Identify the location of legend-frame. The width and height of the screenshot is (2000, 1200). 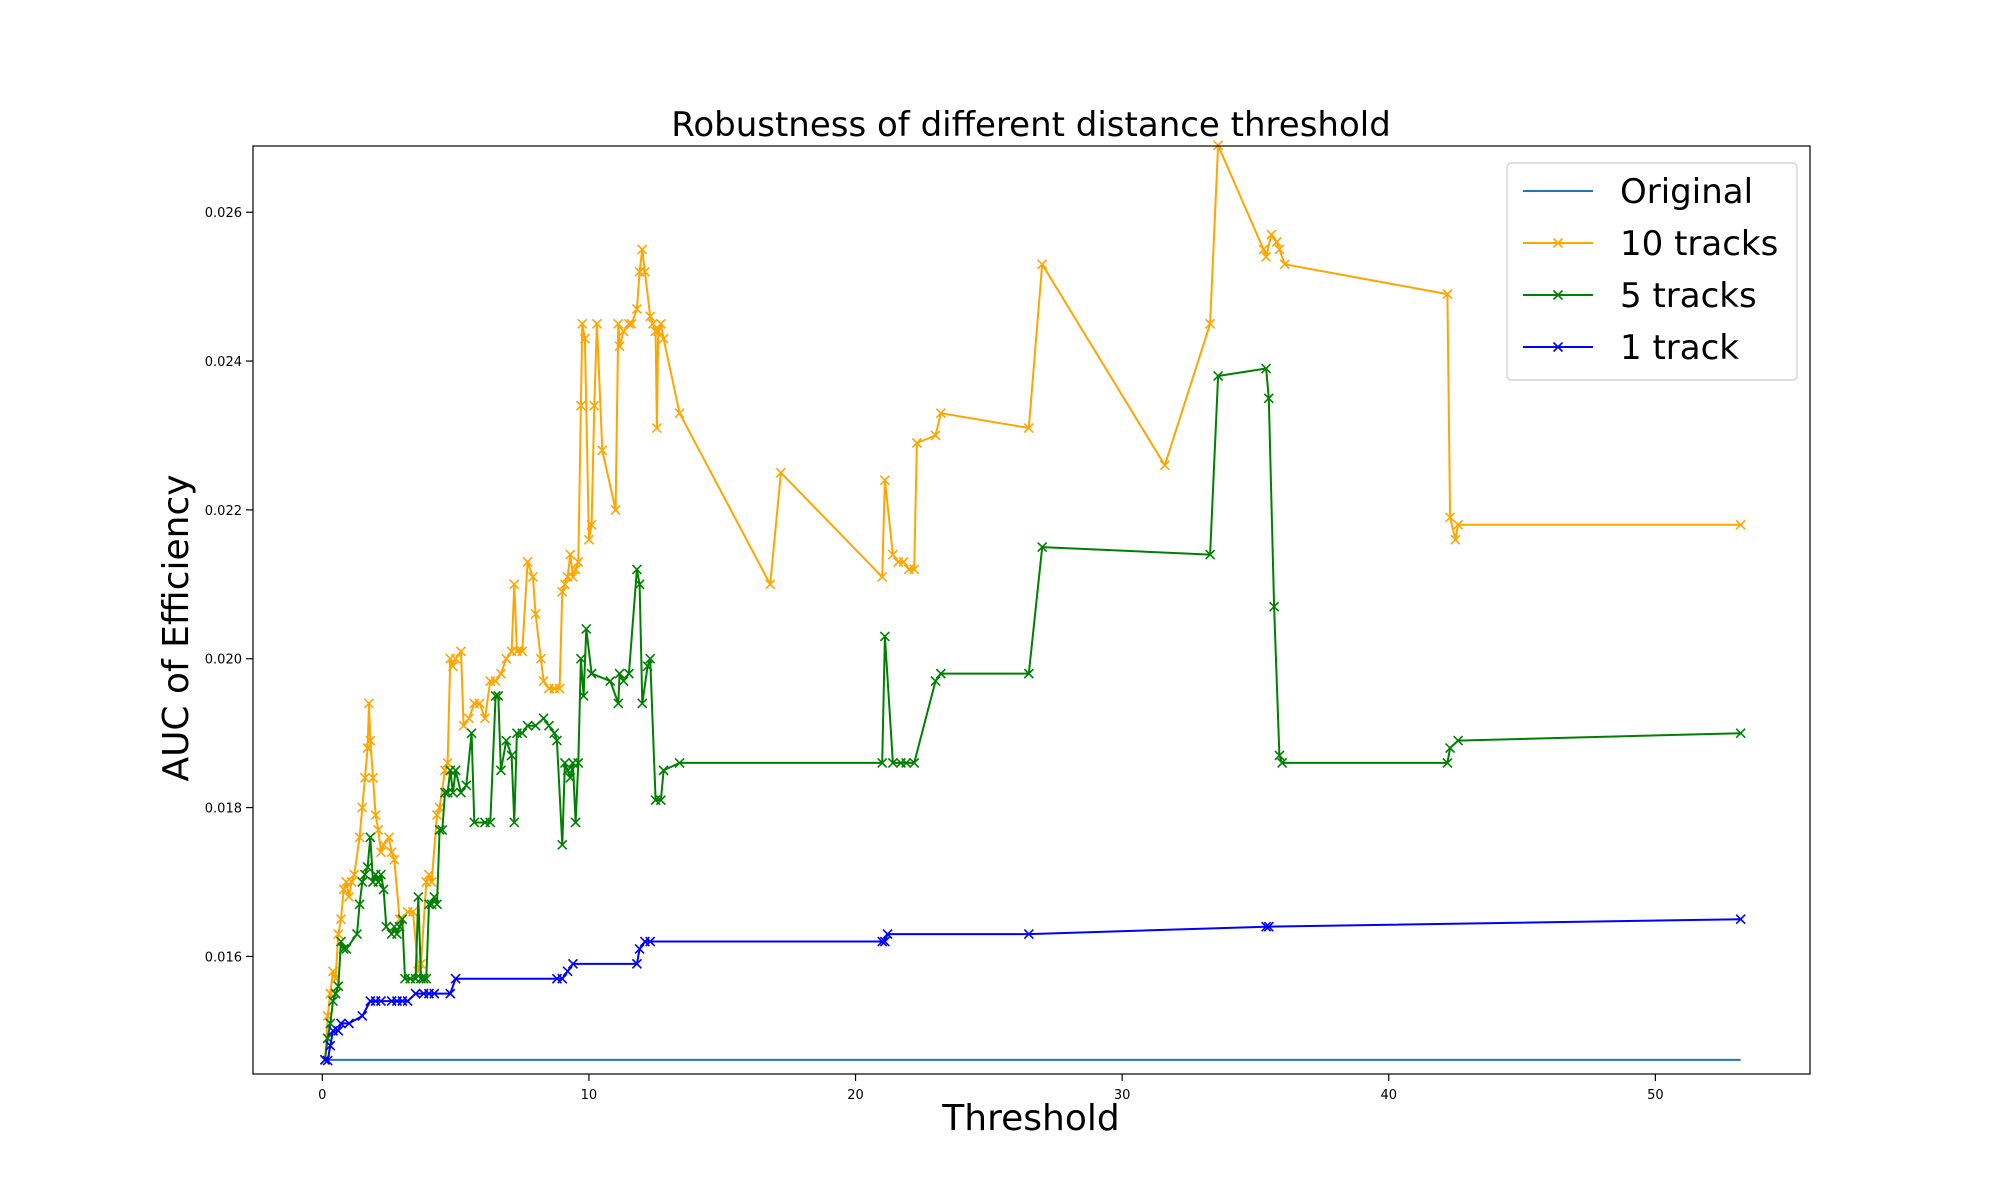
(1652, 271).